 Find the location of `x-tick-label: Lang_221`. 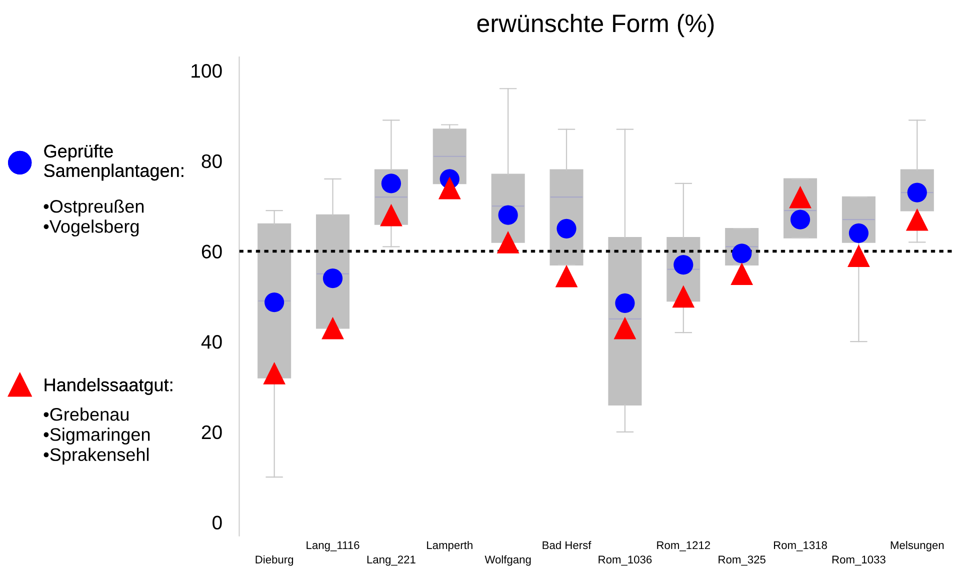

x-tick-label: Lang_221 is located at coordinates (391, 561).